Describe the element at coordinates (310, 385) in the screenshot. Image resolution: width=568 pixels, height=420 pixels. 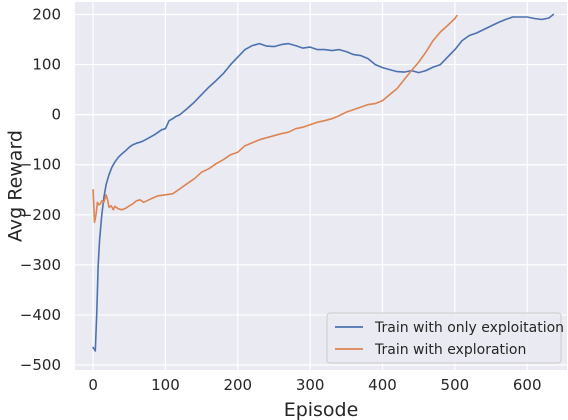
I see `x-tick-label: 300` at that location.